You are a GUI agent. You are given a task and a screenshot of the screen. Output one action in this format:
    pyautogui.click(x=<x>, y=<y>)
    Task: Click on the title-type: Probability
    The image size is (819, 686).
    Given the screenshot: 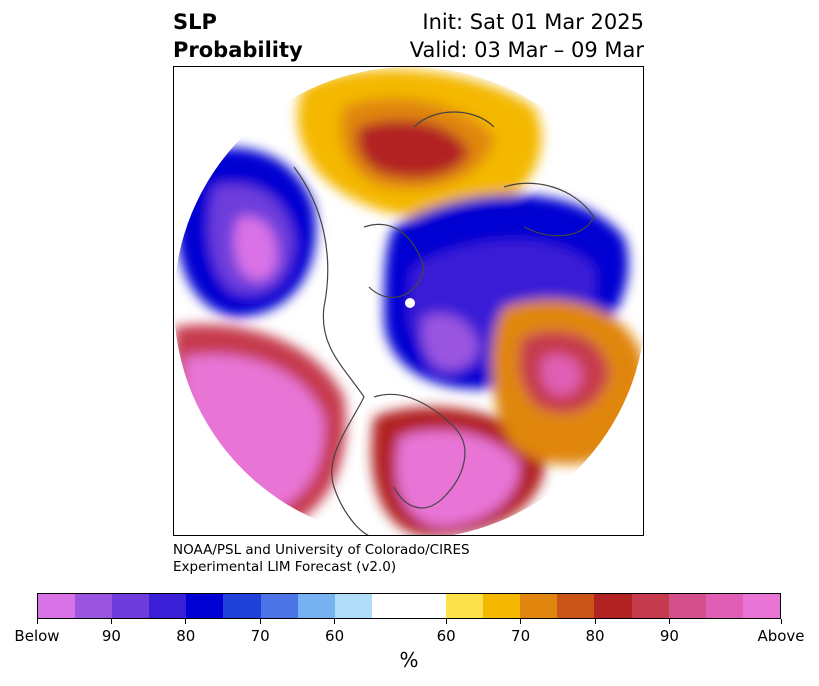 What is the action you would take?
    pyautogui.click(x=238, y=50)
    